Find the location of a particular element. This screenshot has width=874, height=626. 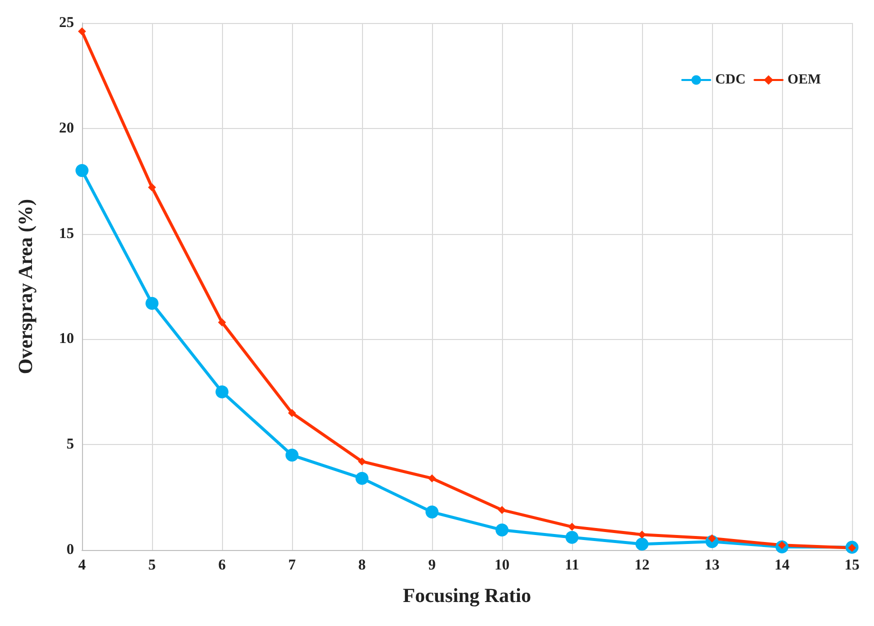

x-tick-label: 6 is located at coordinates (222, 566).